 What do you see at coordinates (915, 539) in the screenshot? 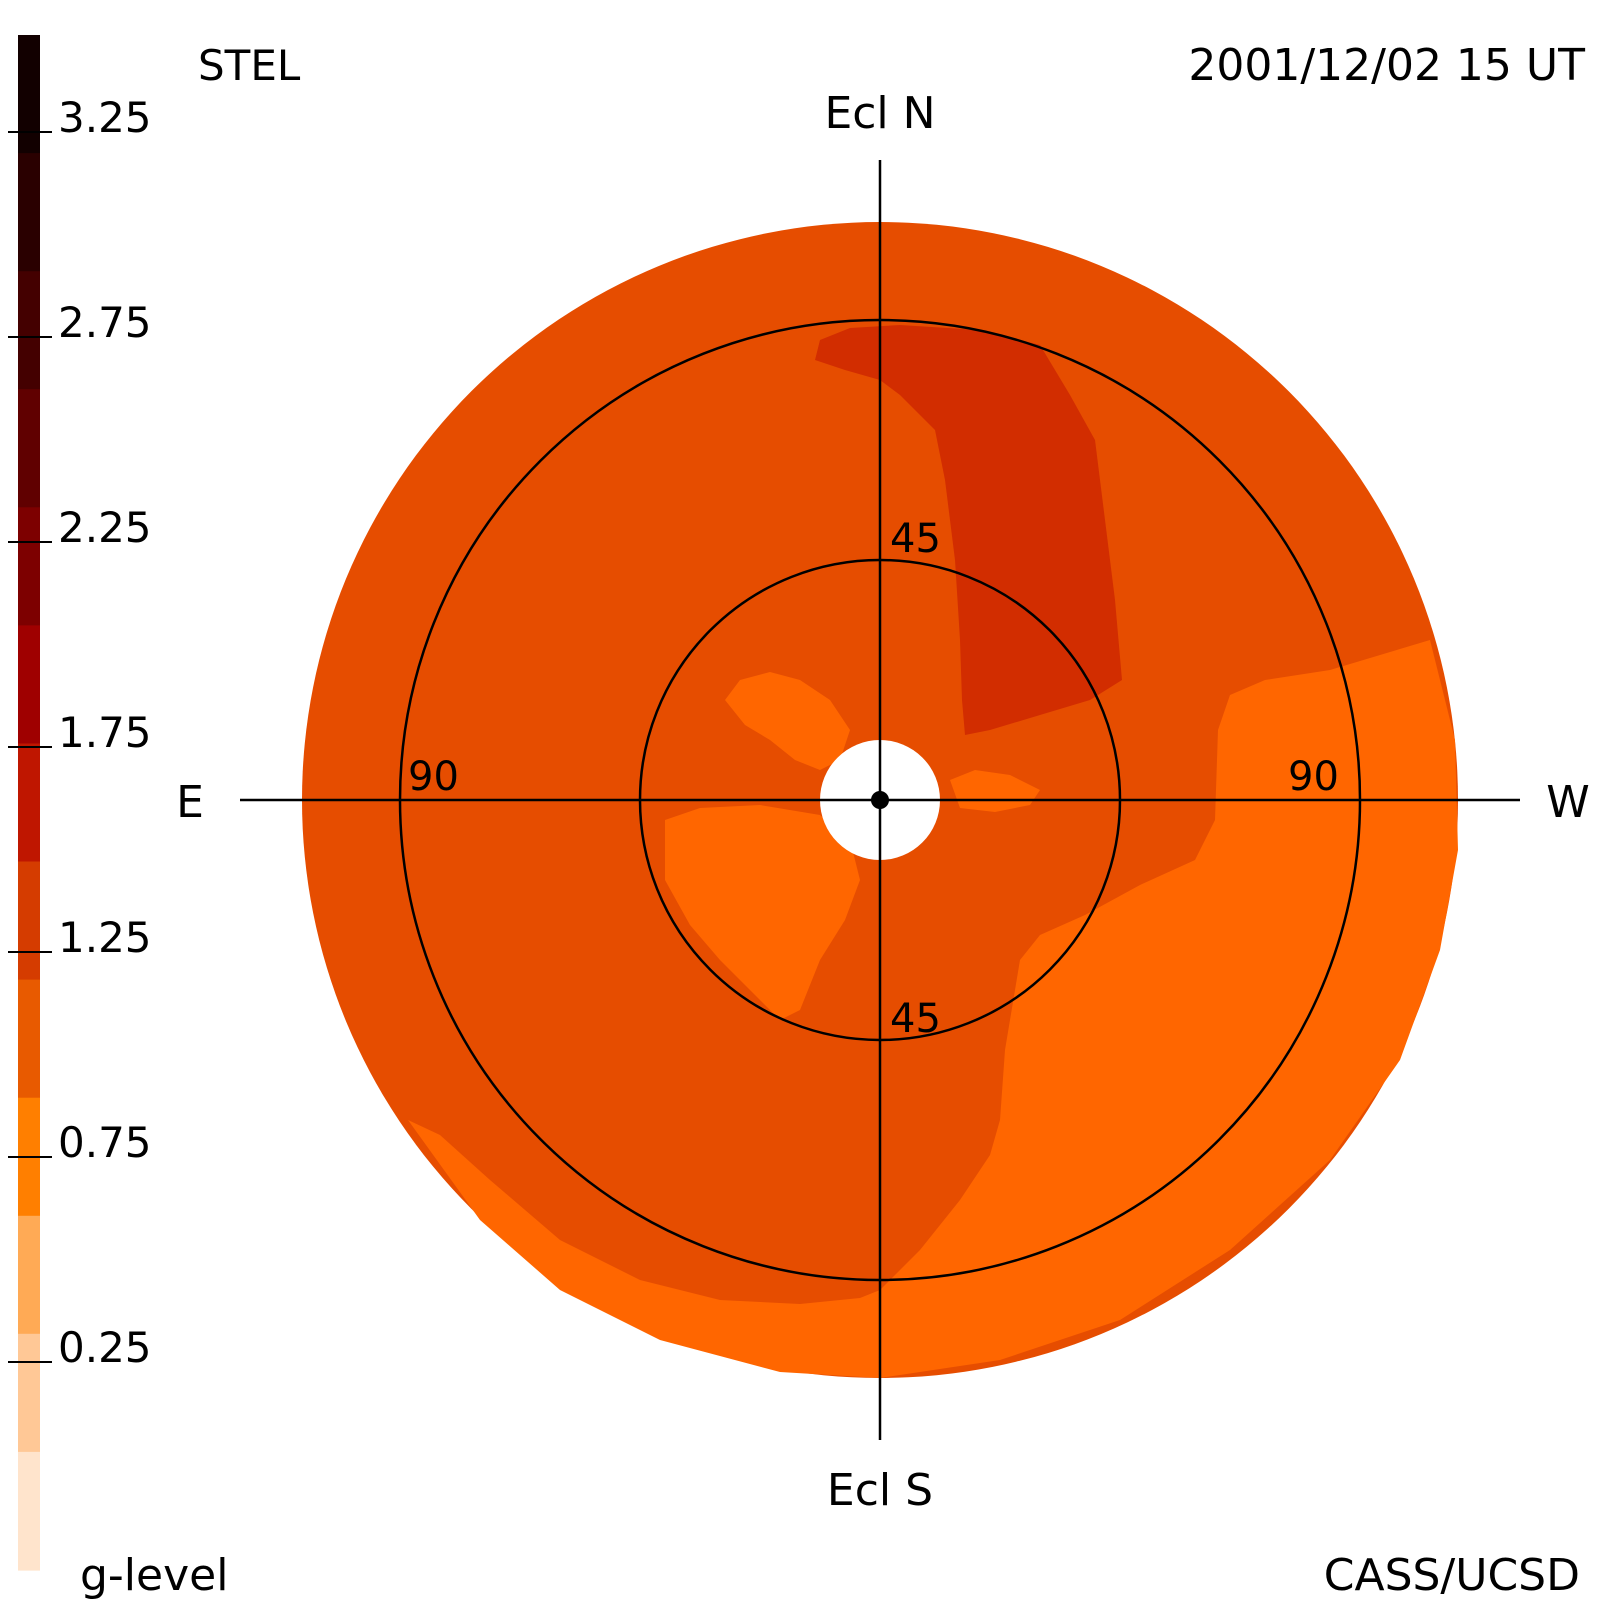
I see `ring-45-label-top: 45` at bounding box center [915, 539].